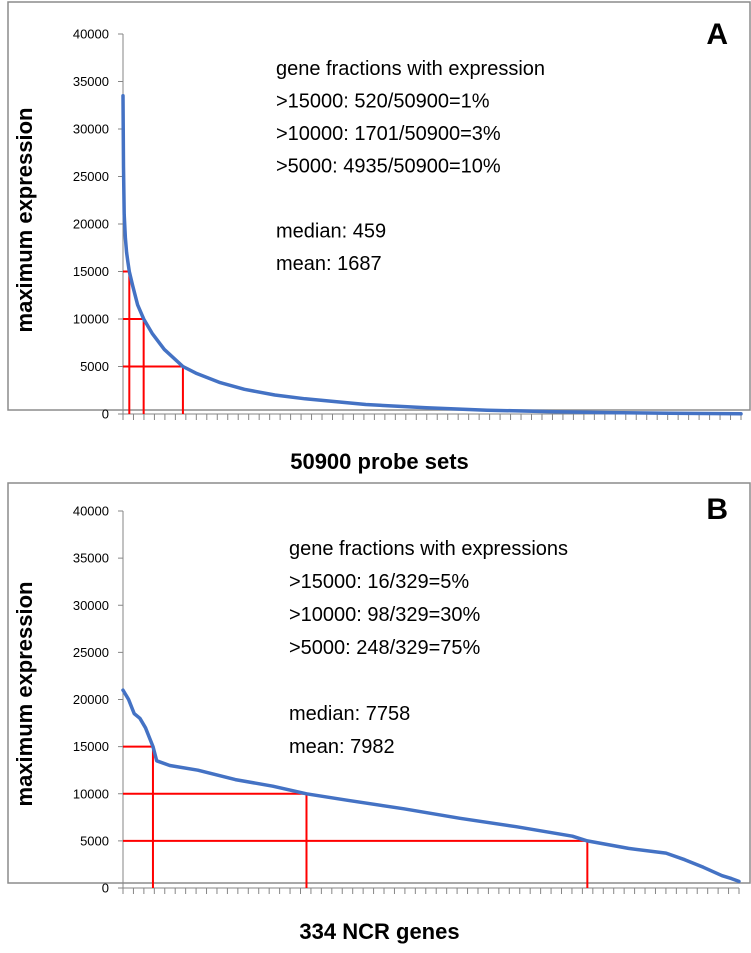 The image size is (751, 953). What do you see at coordinates (410, 69) in the screenshot?
I see `annotation-text: gene fractions with expression` at bounding box center [410, 69].